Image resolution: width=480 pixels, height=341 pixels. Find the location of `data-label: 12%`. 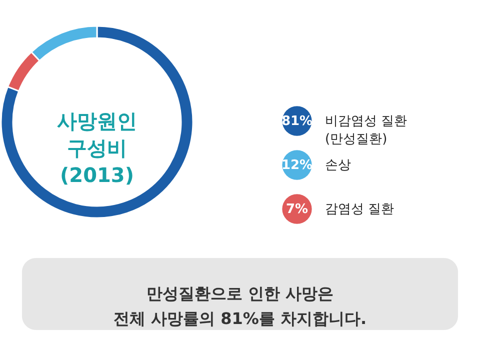

data-label: 12% is located at coordinates (297, 165).